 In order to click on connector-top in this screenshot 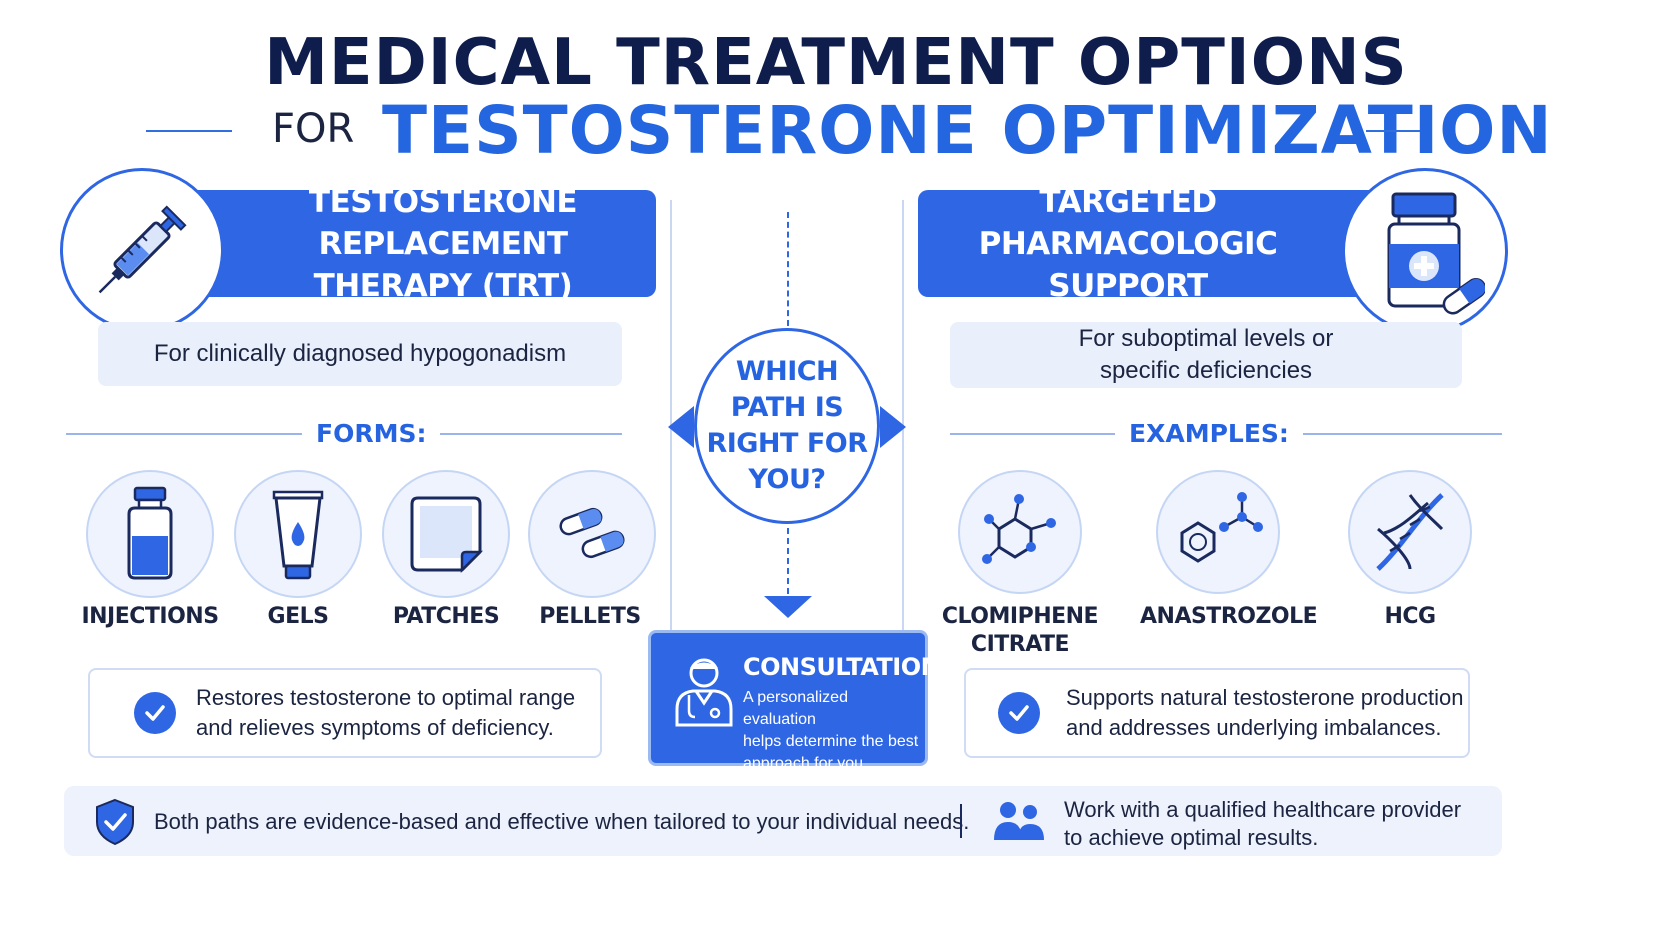, I will do `click(788, 269)`.